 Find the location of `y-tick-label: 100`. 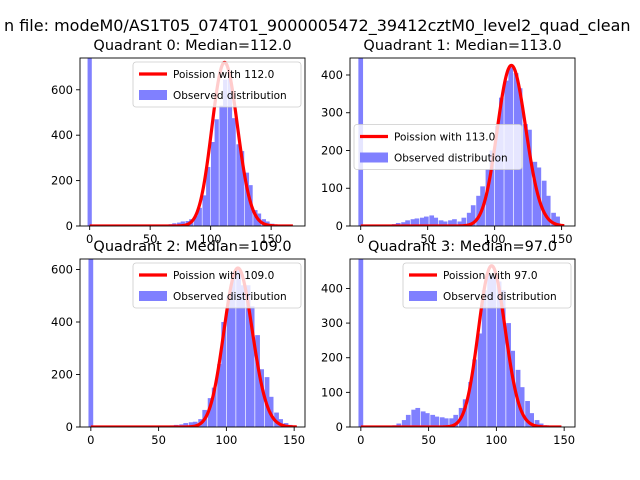

y-tick-label: 100 is located at coordinates (332, 392).